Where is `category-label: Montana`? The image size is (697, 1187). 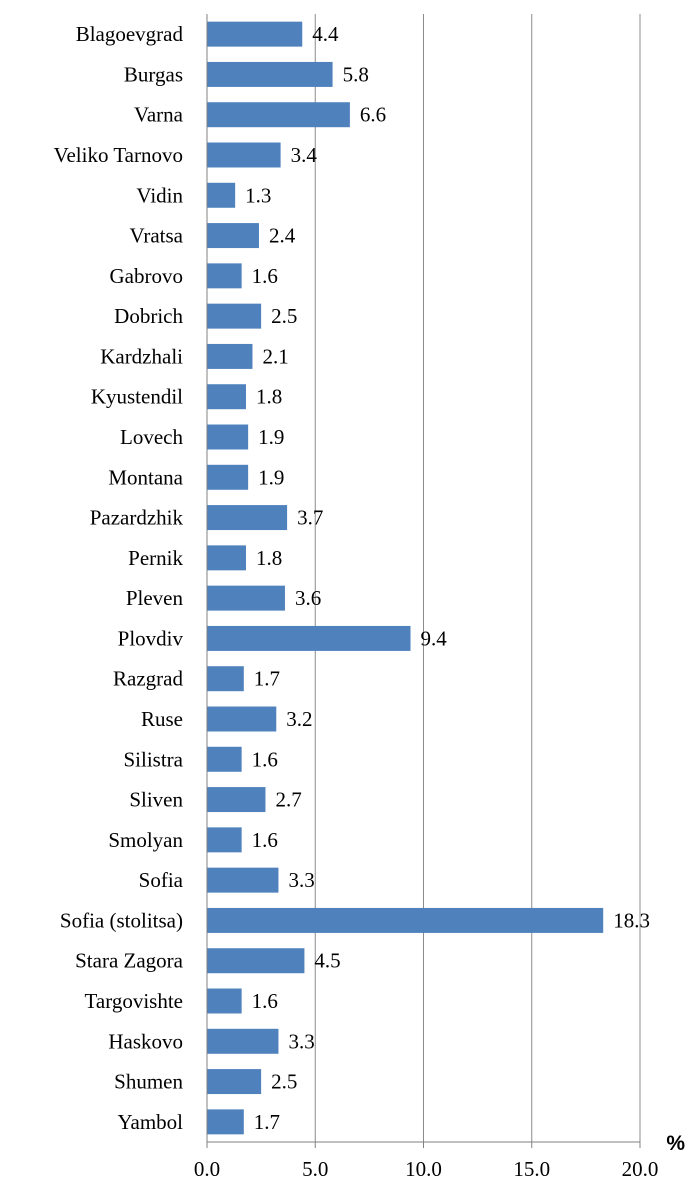 category-label: Montana is located at coordinates (145, 477).